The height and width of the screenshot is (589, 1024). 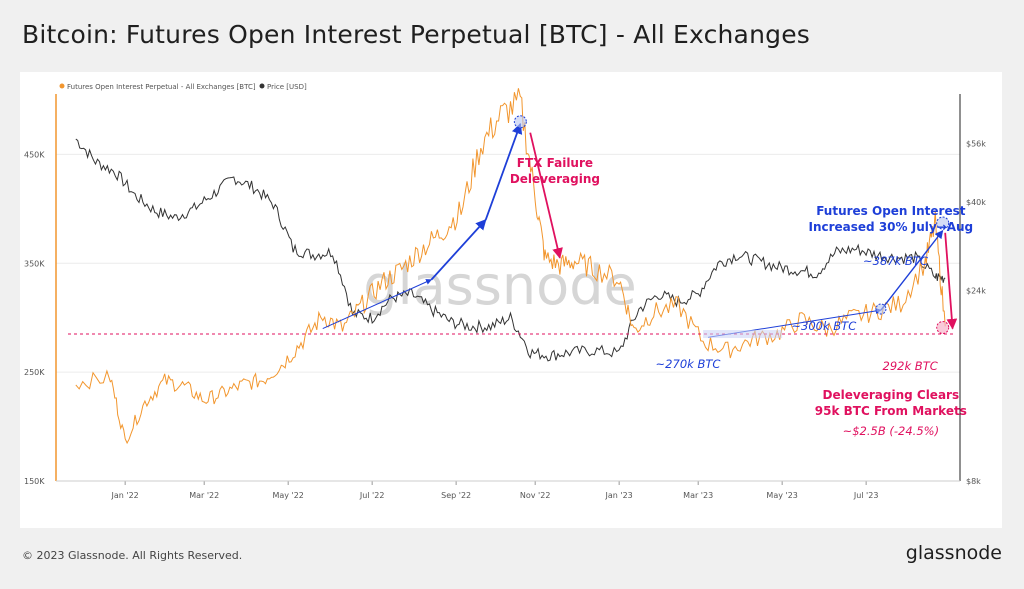 What do you see at coordinates (688, 364) in the screenshot?
I see `annotation-l270: ~270k BTC` at bounding box center [688, 364].